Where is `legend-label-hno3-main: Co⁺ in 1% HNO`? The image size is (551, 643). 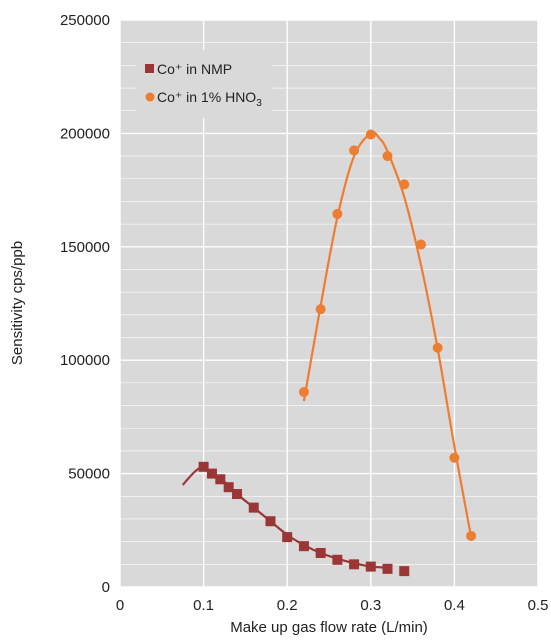 legend-label-hno3-main: Co⁺ in 1% HNO is located at coordinates (206, 97).